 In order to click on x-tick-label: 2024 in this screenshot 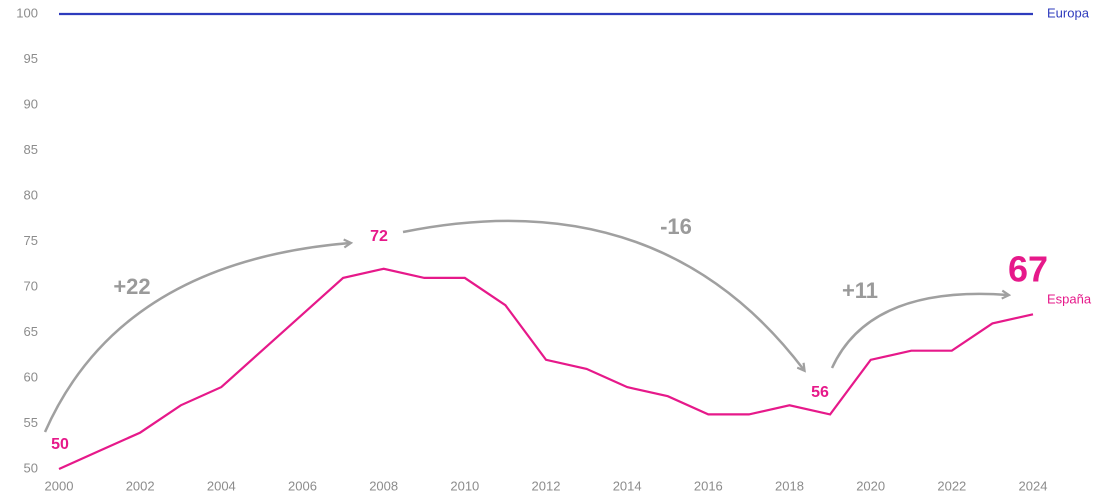, I will do `click(1033, 485)`.